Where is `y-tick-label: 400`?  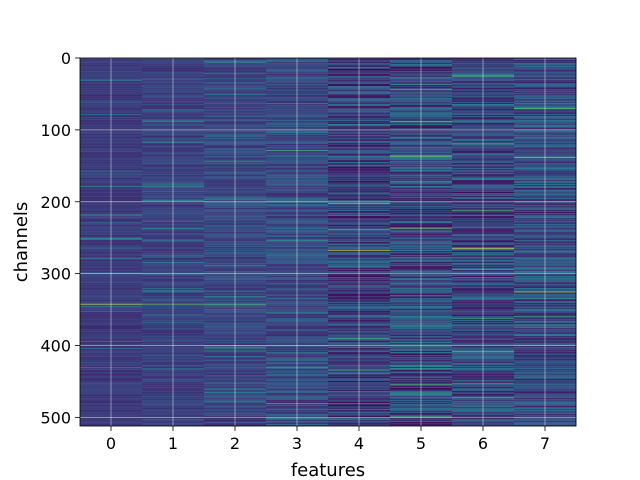
y-tick-label: 400 is located at coordinates (55, 346).